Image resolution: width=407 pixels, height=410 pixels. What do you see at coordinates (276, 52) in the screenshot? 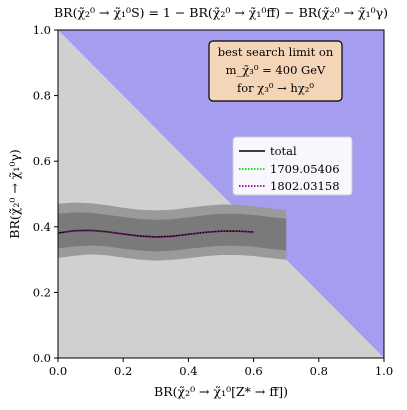
I see `annotation-line-1: best search limit on` at bounding box center [276, 52].